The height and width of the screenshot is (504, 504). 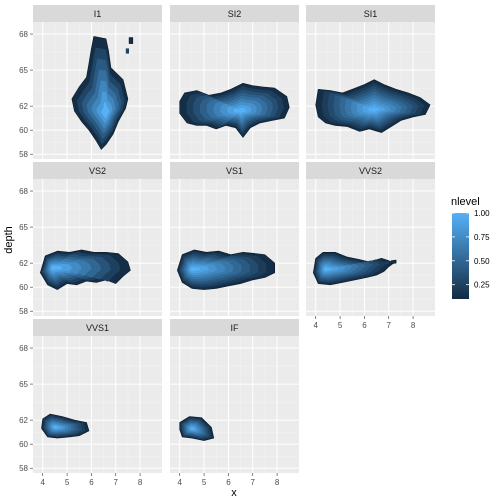 I want to click on facet-label: VVS1, so click(x=97, y=328).